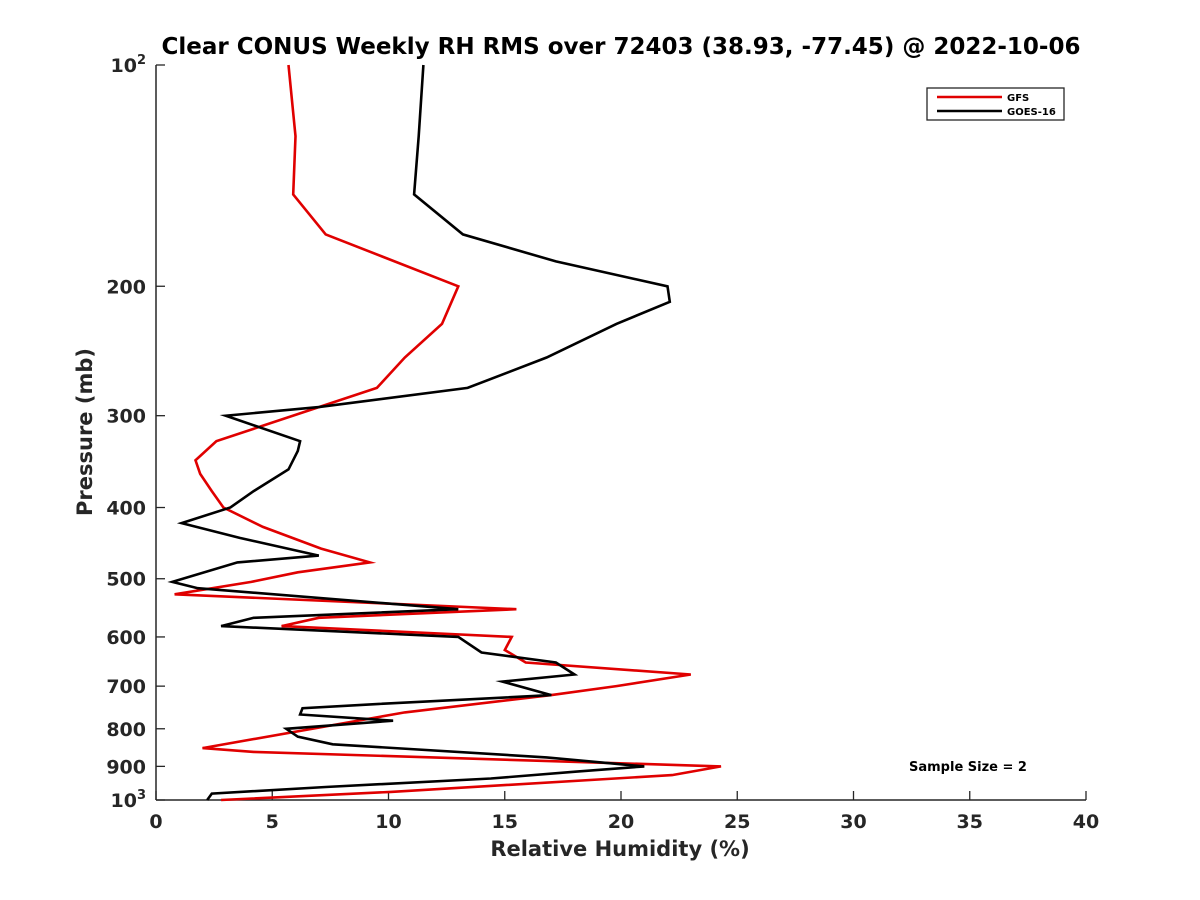 Image resolution: width=1200 pixels, height=900 pixels. I want to click on x-tick-label: 20, so click(621, 822).